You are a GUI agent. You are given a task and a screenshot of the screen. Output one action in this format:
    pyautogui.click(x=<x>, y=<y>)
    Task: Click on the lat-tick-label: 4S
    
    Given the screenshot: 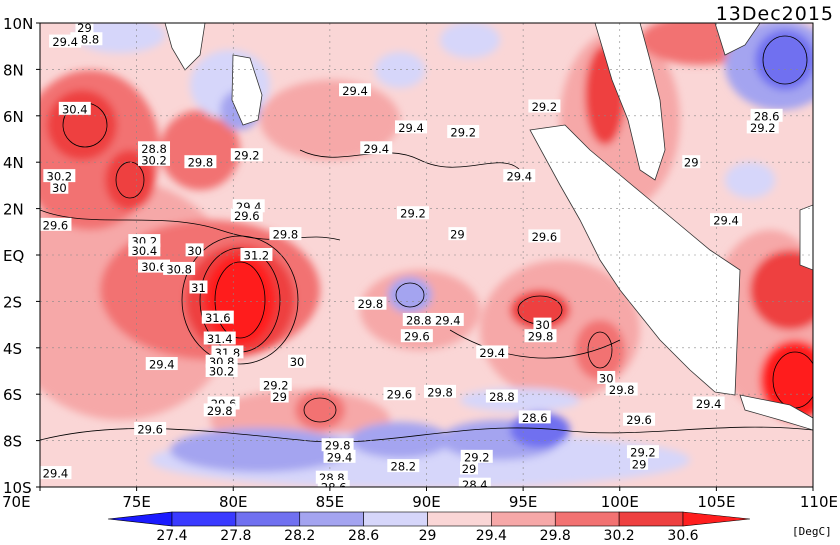 What is the action you would take?
    pyautogui.click(x=12, y=349)
    